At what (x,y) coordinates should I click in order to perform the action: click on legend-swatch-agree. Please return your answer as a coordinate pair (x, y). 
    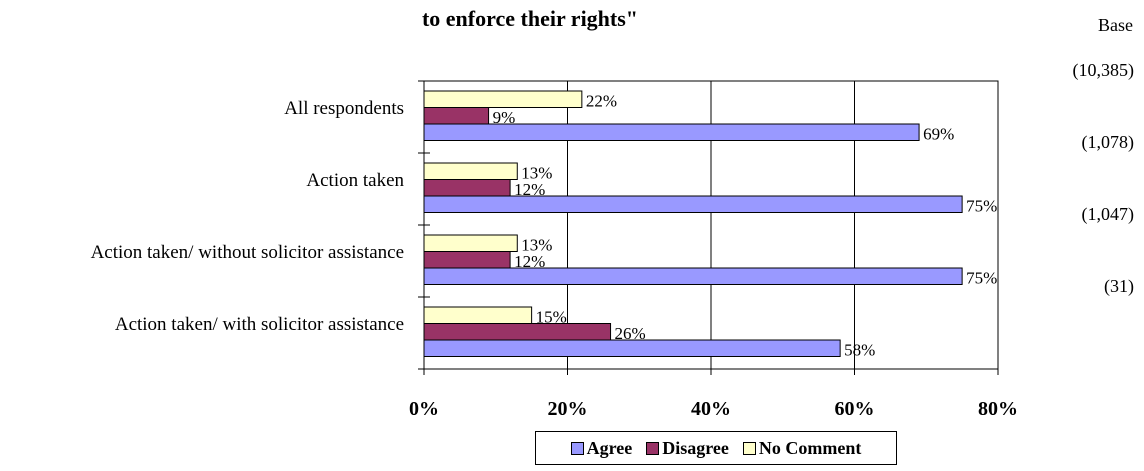
    Looking at the image, I should click on (577, 448).